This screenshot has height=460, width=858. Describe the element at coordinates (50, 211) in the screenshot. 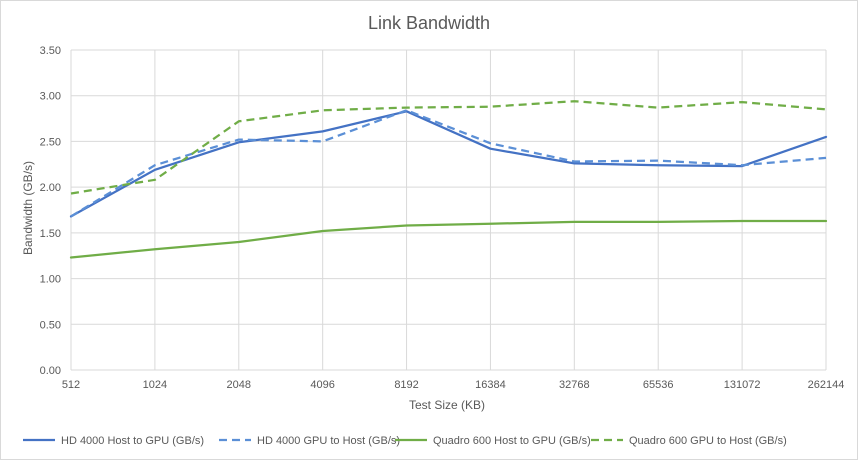

I see `y-axis-ticks: 0.00 0.50 1.00 1.50 2.00 2.50 3.00 3.50` at that location.